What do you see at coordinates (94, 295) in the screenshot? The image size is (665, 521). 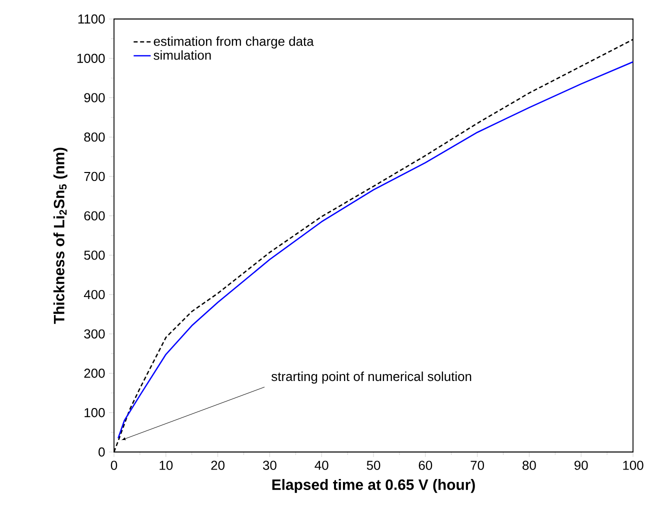 I see `y-tick-label: 400` at bounding box center [94, 295].